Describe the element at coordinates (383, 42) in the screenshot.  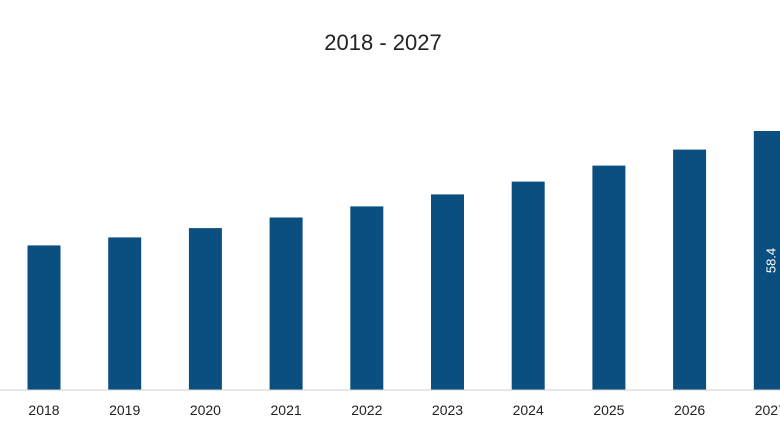
I see `chart-title: 2018 - 2027` at that location.